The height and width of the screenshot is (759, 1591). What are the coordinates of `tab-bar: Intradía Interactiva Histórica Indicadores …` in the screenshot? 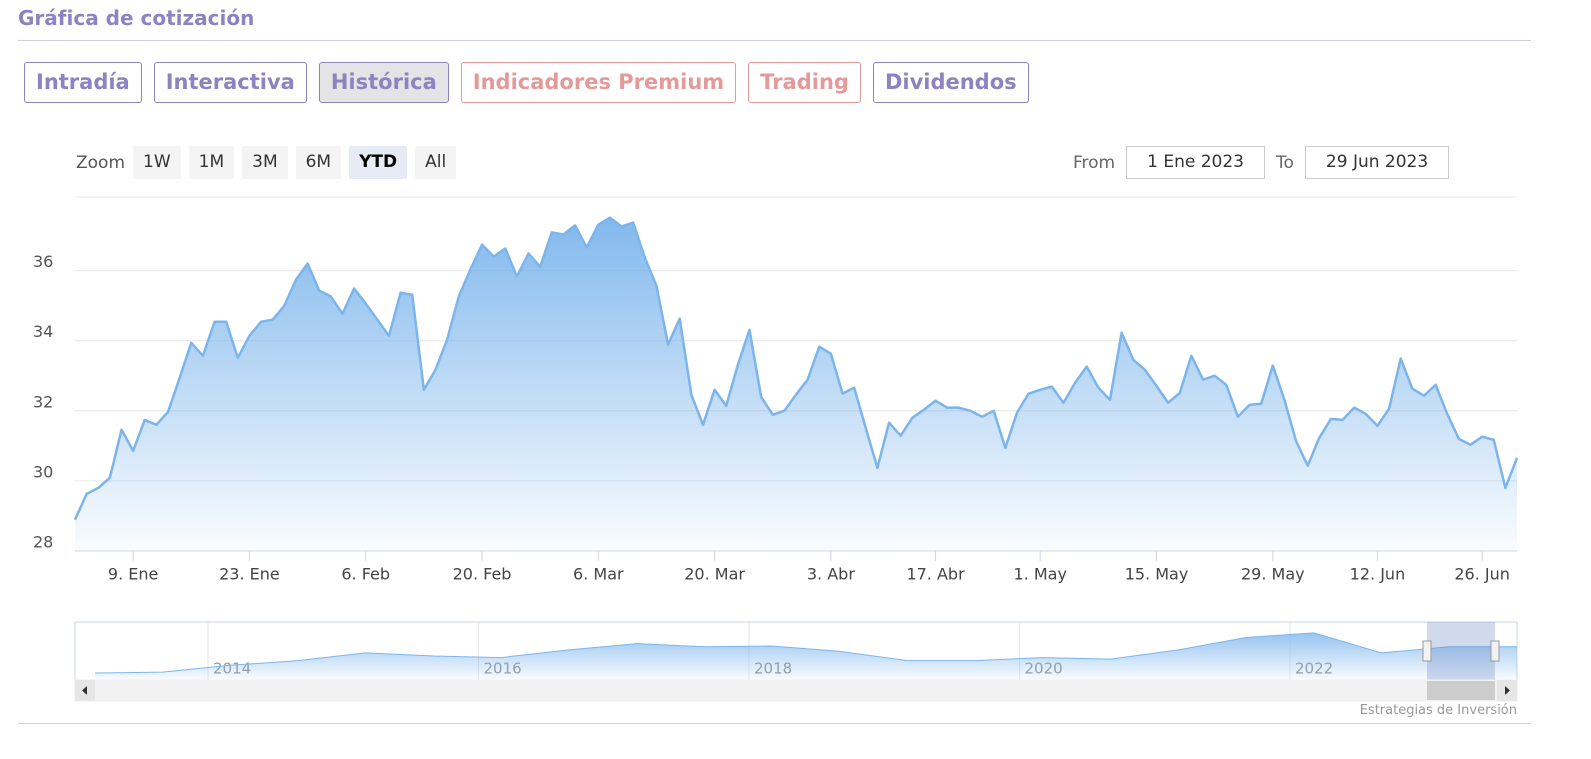 It's located at (526, 82).